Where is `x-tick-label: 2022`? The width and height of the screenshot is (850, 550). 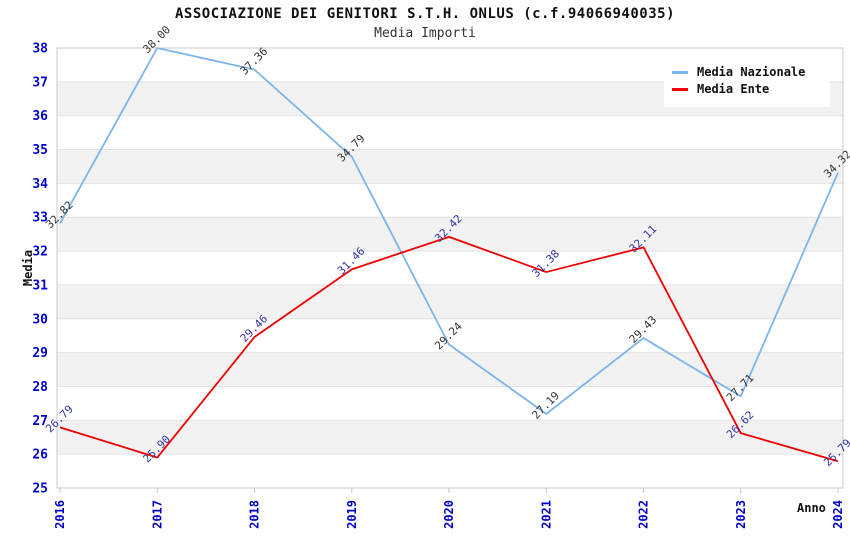 x-tick-label: 2022 is located at coordinates (644, 514).